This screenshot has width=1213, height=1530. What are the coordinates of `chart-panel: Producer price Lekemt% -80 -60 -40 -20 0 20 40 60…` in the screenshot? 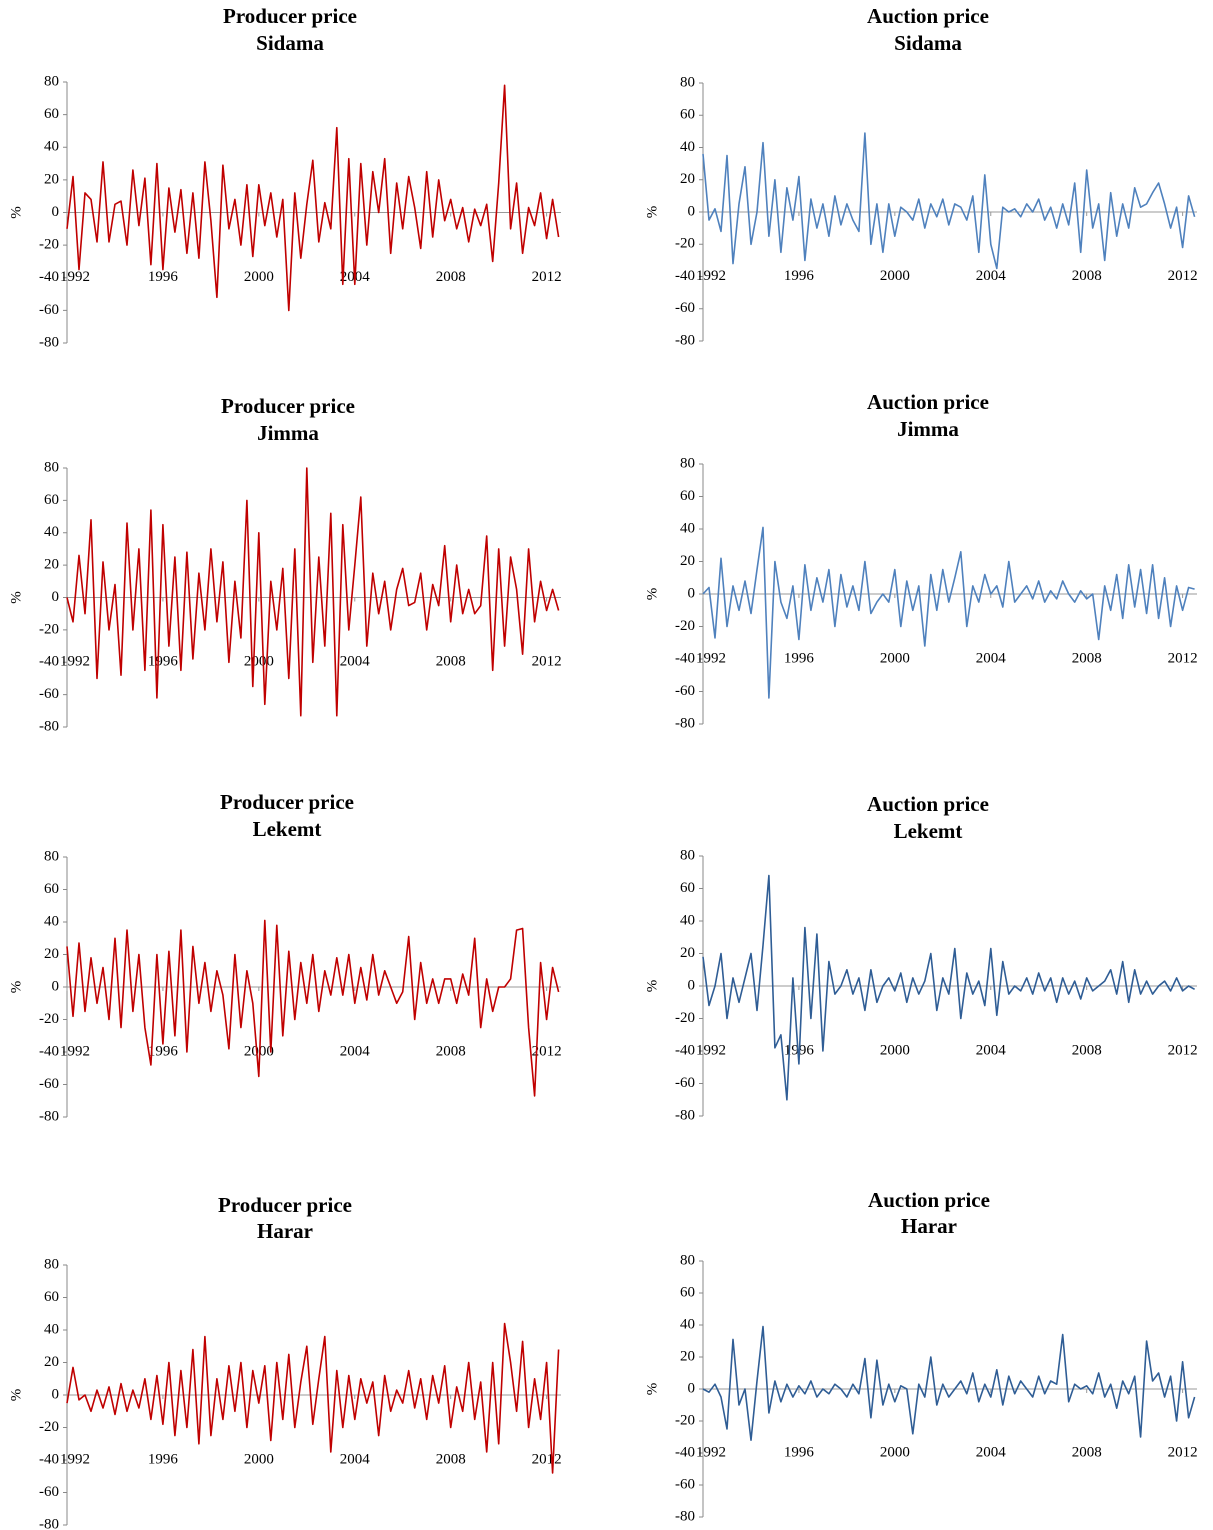 It's located at (284, 957).